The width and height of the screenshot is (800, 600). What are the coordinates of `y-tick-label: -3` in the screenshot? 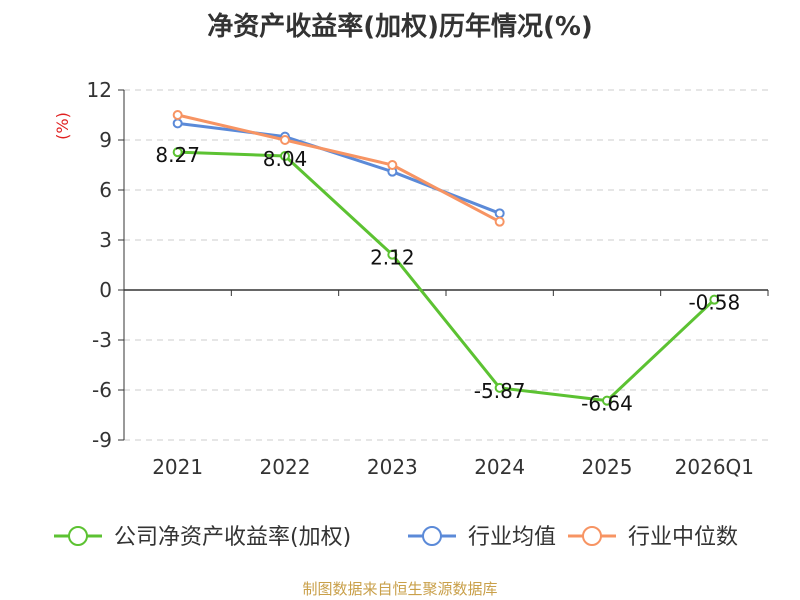 It's located at (102, 340).